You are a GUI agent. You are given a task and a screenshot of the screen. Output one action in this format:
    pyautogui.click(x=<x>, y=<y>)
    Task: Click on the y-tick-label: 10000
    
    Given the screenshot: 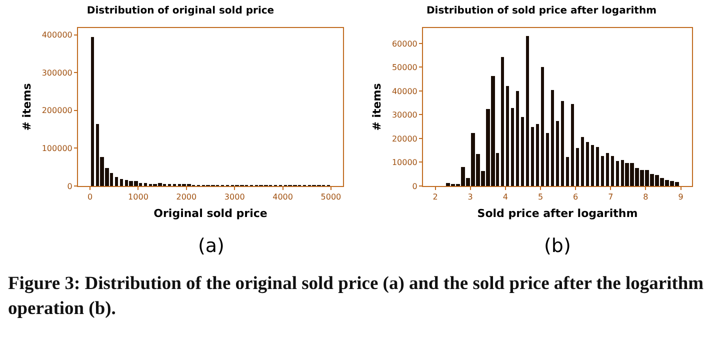 What is the action you would take?
    pyautogui.click(x=405, y=163)
    